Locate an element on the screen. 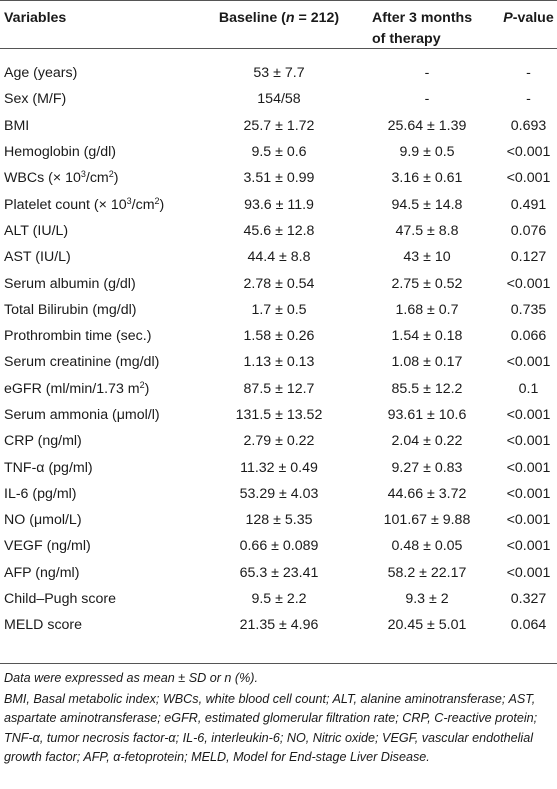 This screenshot has height=789, width=557. table-row: Age (years) 53 ± 7.7 - - is located at coordinates (278, 68).